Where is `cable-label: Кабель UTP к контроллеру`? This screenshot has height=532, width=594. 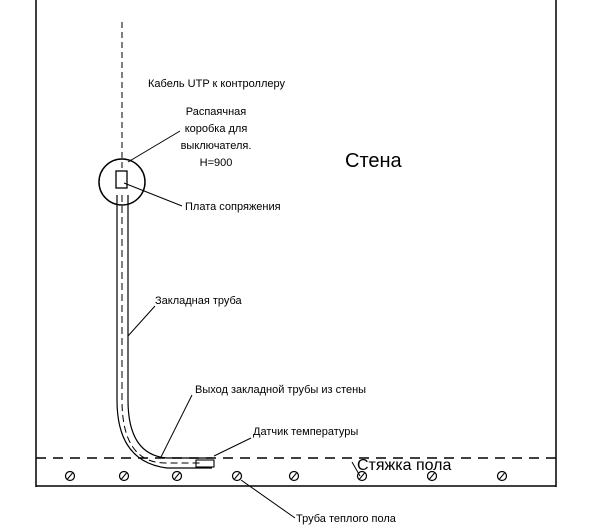
cable-label: Кабель UTP к контроллеру is located at coordinates (216, 84).